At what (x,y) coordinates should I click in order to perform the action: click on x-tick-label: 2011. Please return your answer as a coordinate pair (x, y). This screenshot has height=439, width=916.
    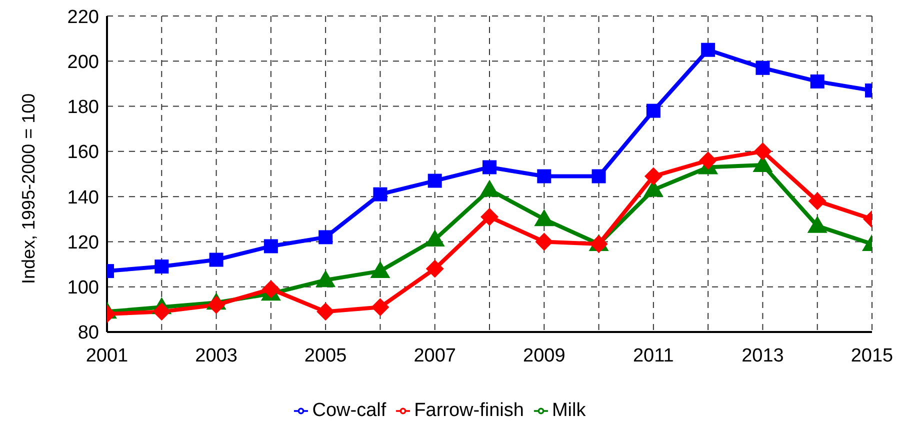
    Looking at the image, I should click on (653, 355).